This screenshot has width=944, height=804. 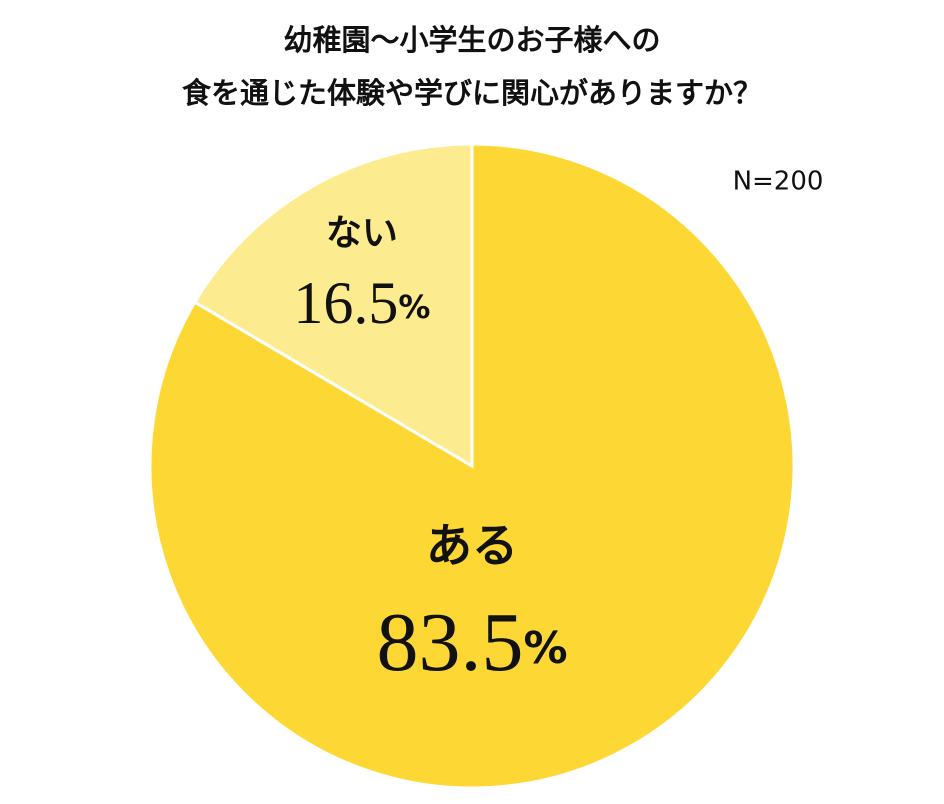 I want to click on slice-value: 83.5%, so click(x=471, y=643).